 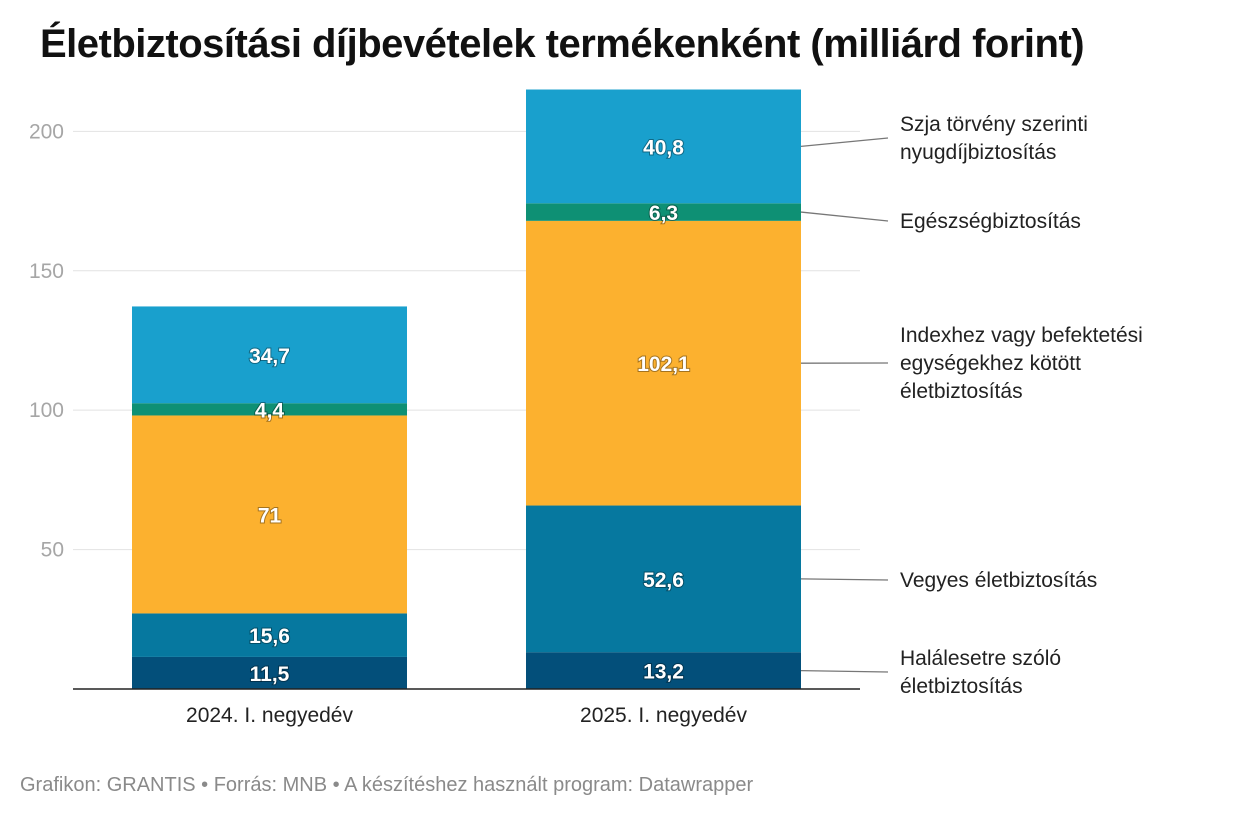 I want to click on legend-label-3-3: életbiztosítás, so click(x=961, y=391).